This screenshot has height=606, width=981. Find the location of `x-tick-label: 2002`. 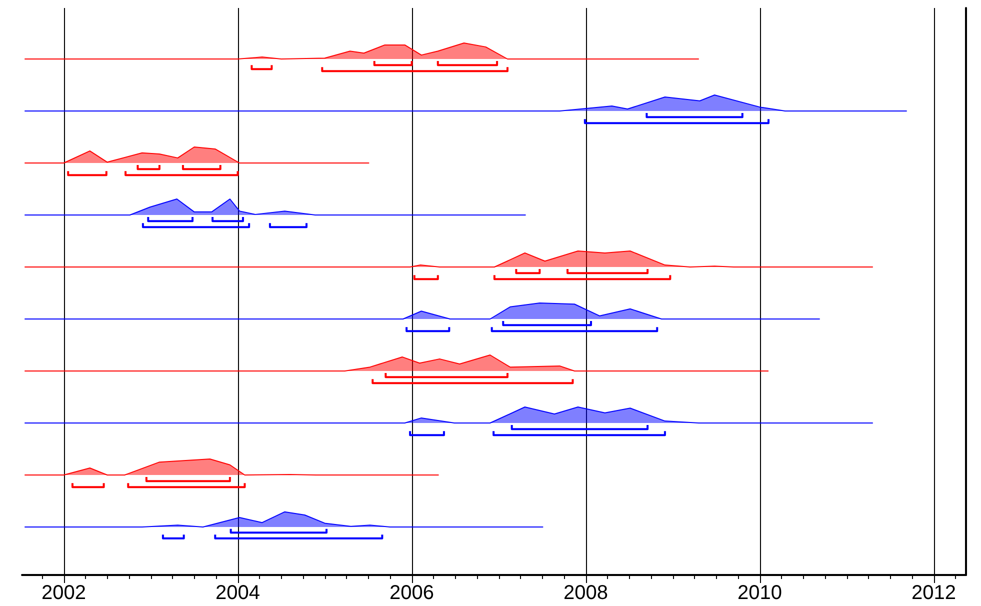

x-tick-label: 2002 is located at coordinates (64, 593).